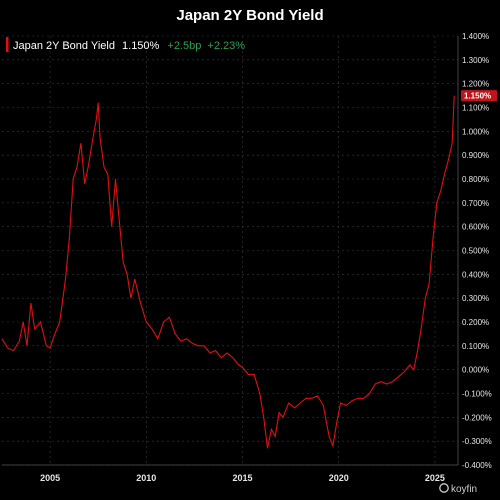 The image size is (500, 500). I want to click on y-tick-label: 0.400%, so click(475, 274).